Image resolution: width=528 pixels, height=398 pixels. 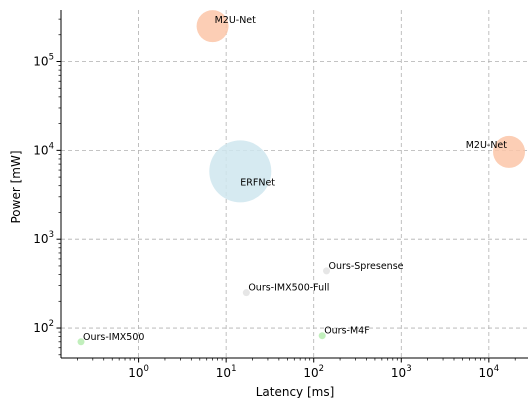 What do you see at coordinates (295, 391) in the screenshot?
I see `x-axis-label: Latency [ms]` at bounding box center [295, 391].